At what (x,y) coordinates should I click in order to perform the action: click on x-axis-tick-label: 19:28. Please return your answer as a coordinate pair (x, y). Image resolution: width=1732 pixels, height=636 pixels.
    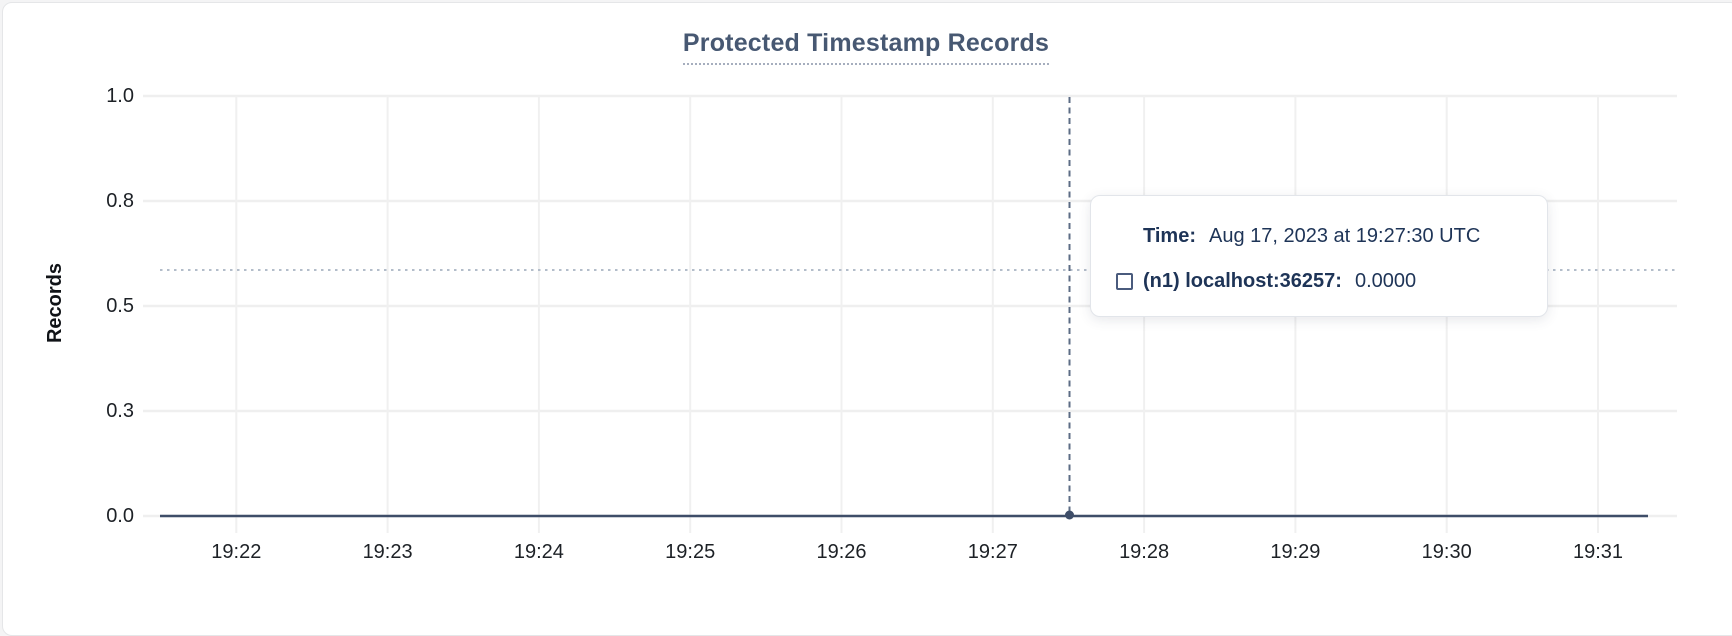
    Looking at the image, I should click on (1144, 552).